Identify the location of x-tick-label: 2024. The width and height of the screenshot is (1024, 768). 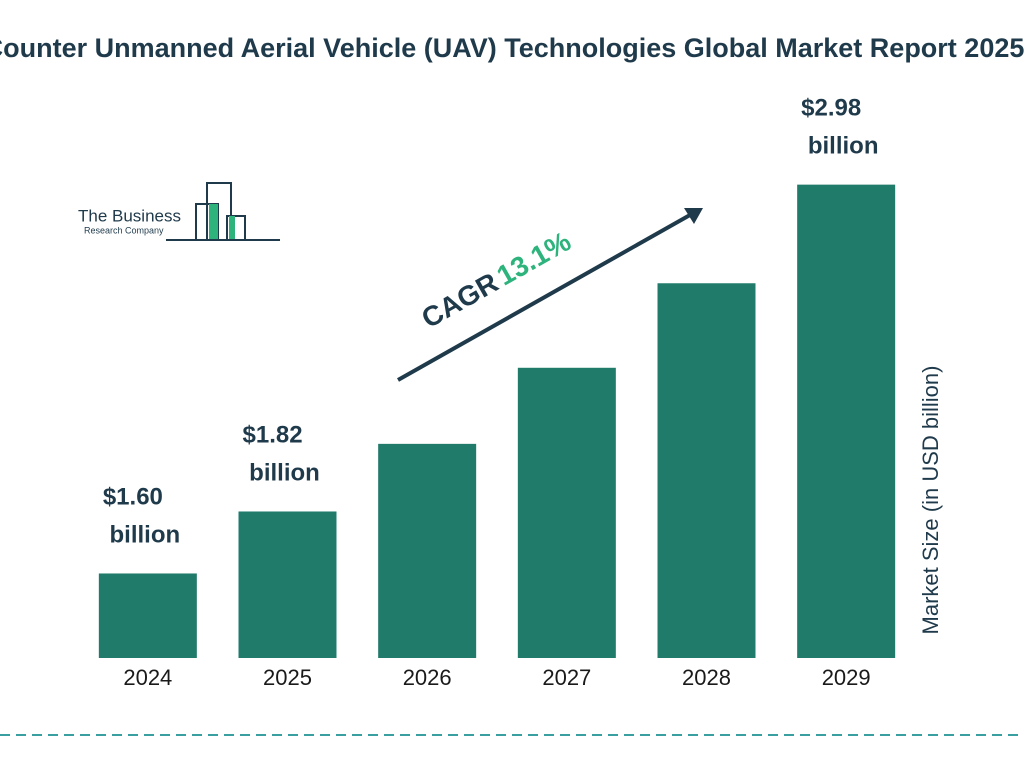
(147, 677).